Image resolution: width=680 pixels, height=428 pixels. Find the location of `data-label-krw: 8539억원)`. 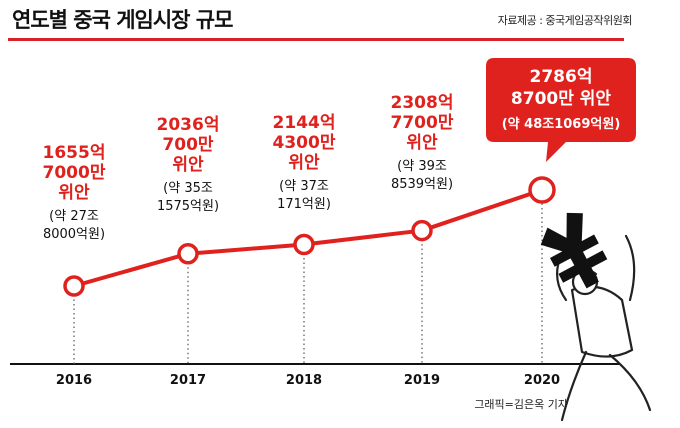

data-label-krw: 8539억원) is located at coordinates (422, 184).